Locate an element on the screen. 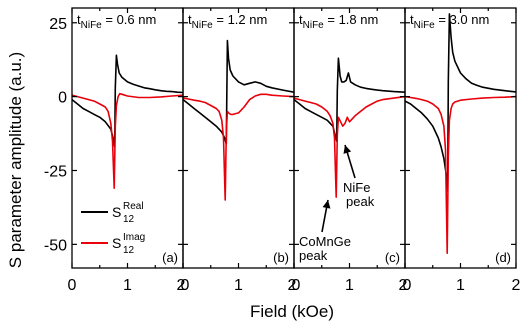 This screenshot has height=329, width=522. annotation-nife-line2: peak is located at coordinates (360, 201).